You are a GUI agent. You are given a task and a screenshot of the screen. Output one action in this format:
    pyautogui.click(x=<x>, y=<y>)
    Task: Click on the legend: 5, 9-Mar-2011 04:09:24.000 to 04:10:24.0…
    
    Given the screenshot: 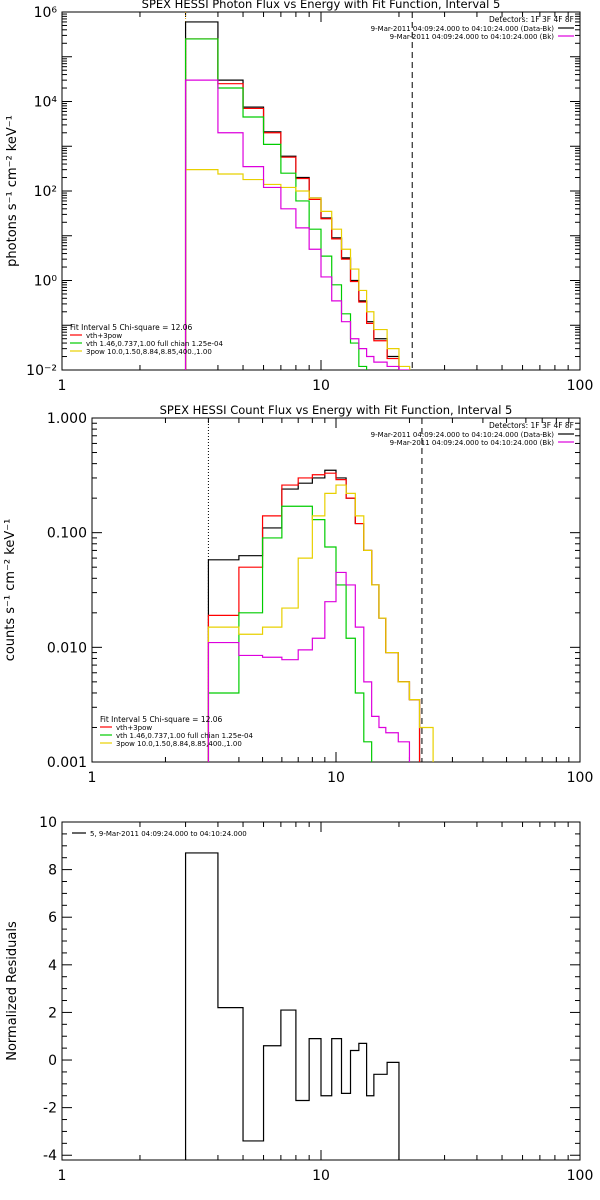 What is the action you would take?
    pyautogui.click(x=159, y=834)
    